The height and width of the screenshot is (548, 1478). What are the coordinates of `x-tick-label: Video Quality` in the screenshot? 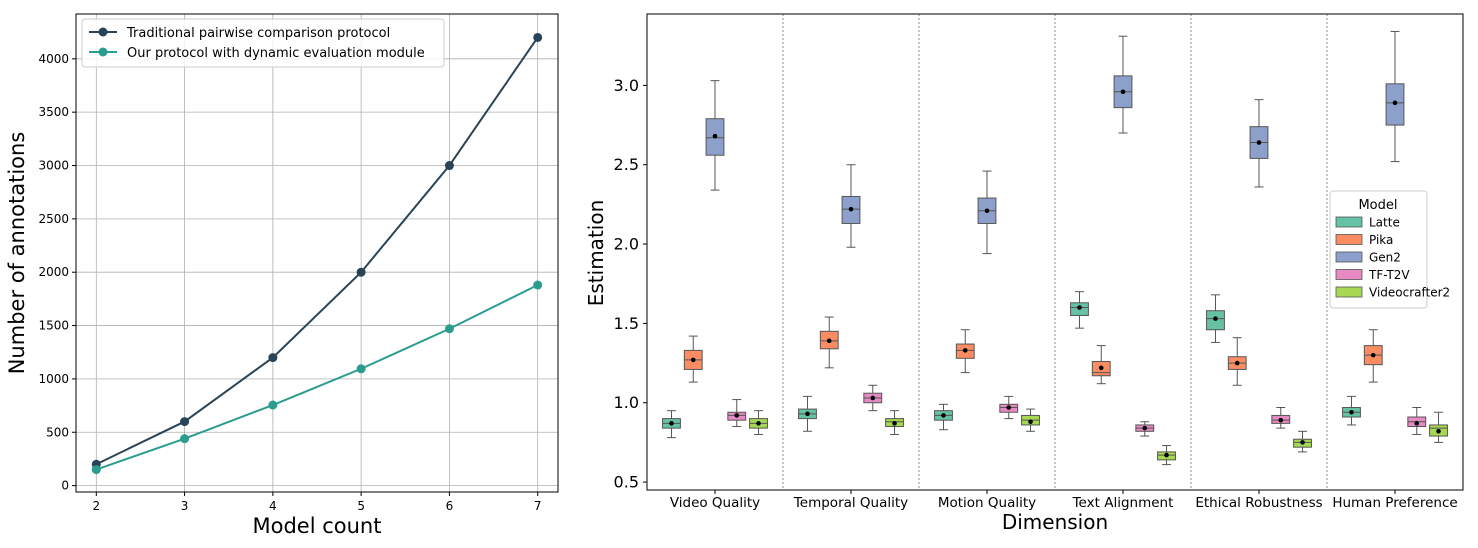 It's located at (715, 503).